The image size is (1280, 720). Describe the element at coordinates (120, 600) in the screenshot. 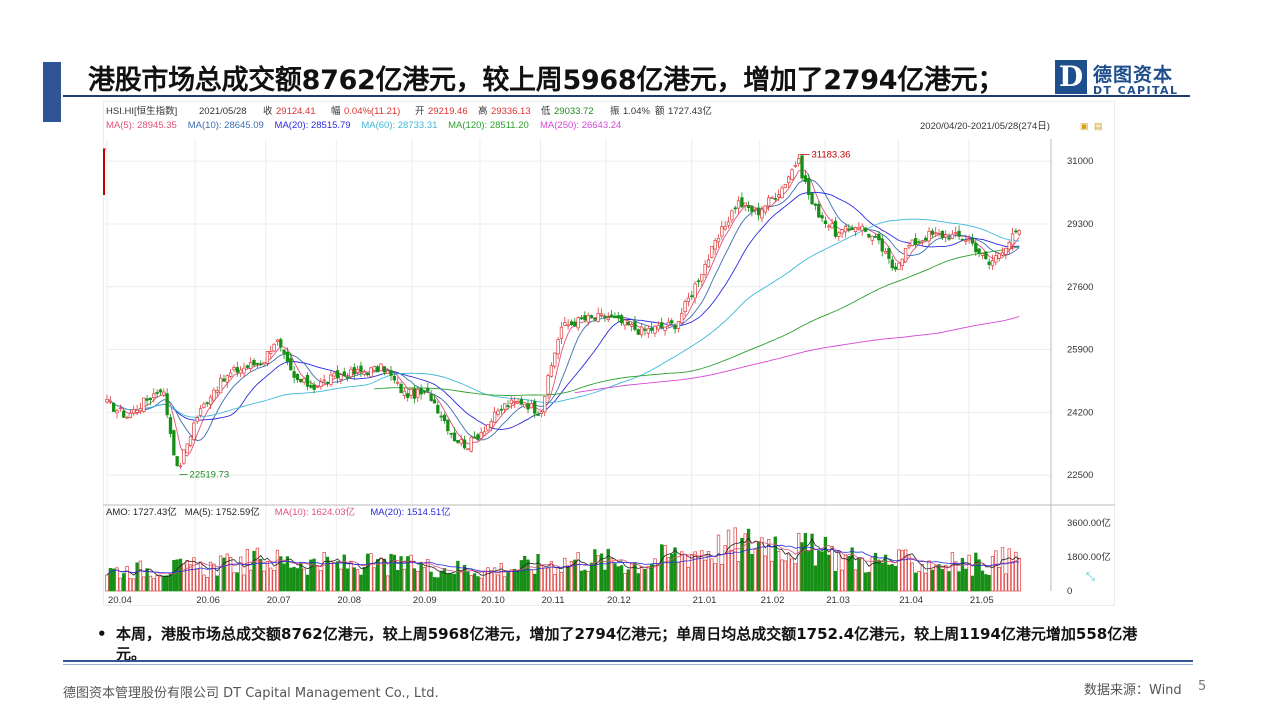

I see `date-tick-label: 20.04` at that location.